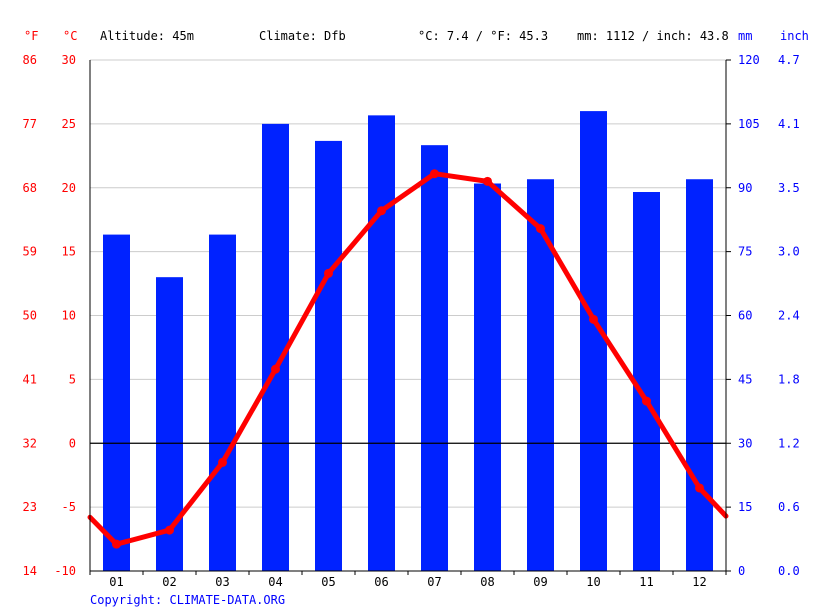 Image resolution: width=815 pixels, height=611 pixels. Describe the element at coordinates (593, 582) in the screenshot. I see `month-tick-label: 10` at that location.